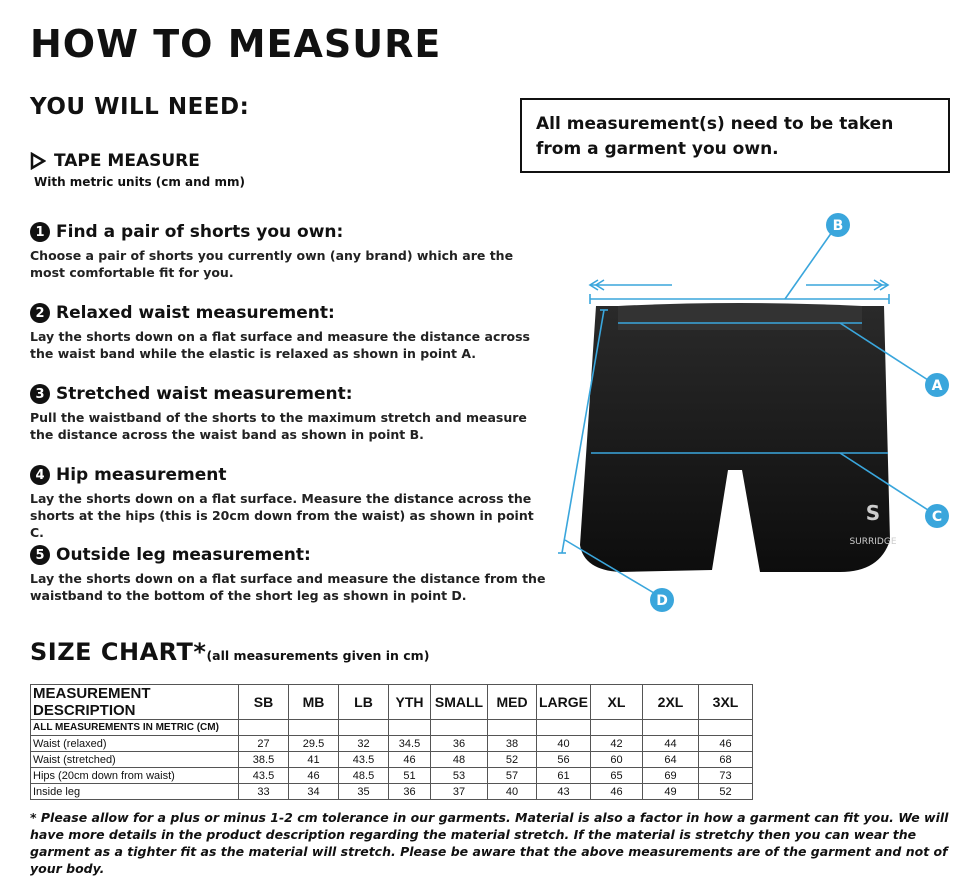  I want to click on tape-measure-item: TAPE MEASURE, so click(115, 161).